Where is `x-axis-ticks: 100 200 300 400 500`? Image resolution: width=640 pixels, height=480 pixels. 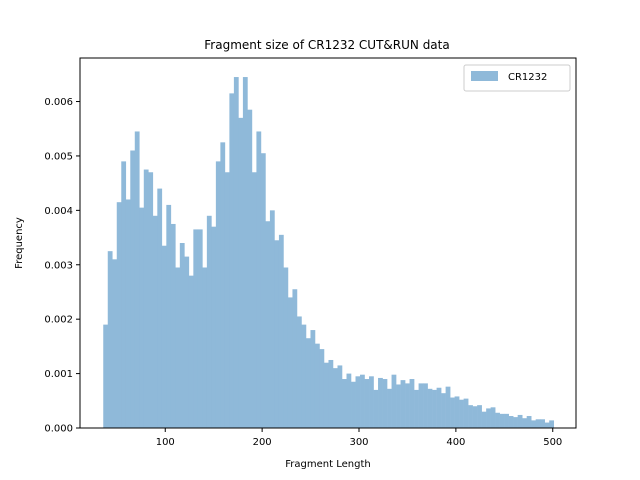 x-axis-ticks: 100 200 300 400 500 is located at coordinates (359, 438).